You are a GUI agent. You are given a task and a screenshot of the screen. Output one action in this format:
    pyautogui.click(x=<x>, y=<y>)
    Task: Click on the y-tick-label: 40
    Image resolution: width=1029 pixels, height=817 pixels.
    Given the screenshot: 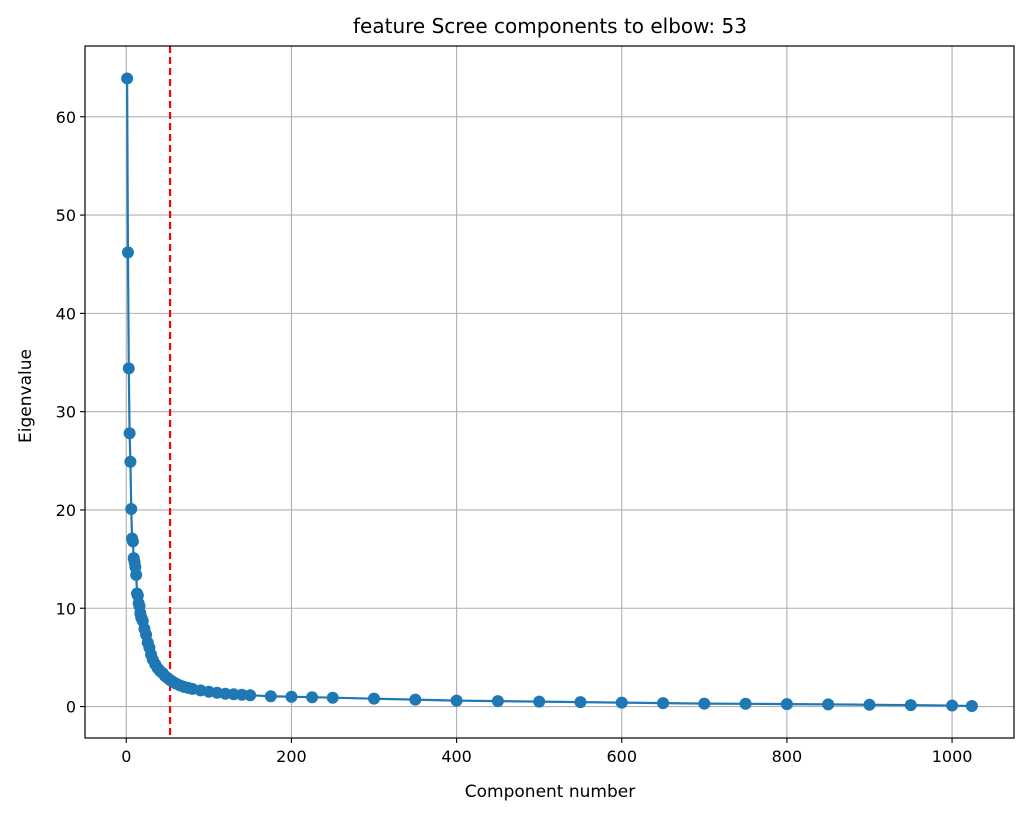 What is the action you would take?
    pyautogui.click(x=66, y=313)
    